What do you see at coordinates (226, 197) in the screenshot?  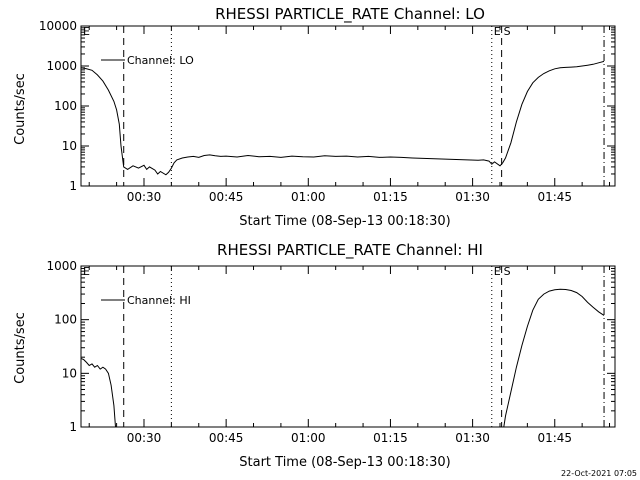 I see `x-tick-label-lo: 00:45` at bounding box center [226, 197].